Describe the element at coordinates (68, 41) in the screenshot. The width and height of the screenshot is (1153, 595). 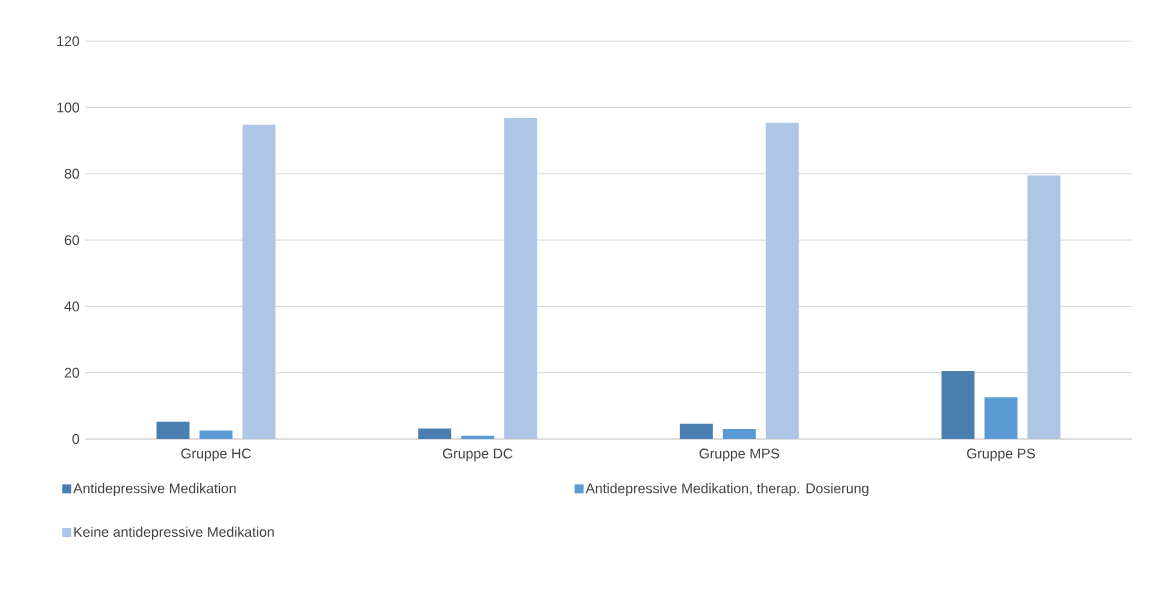
I see `y-tick-label: 120` at that location.